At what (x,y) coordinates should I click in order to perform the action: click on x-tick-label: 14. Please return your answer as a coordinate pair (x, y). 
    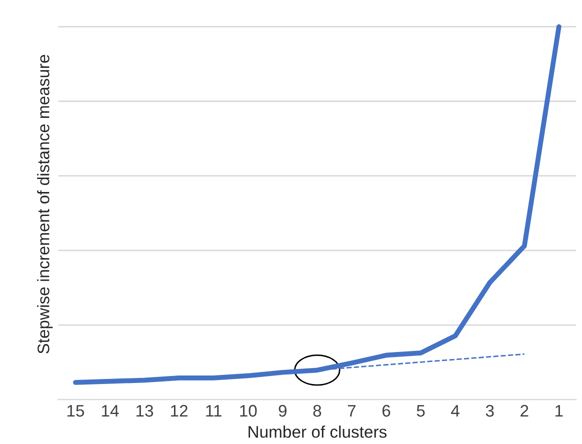
    Looking at the image, I should click on (110, 411).